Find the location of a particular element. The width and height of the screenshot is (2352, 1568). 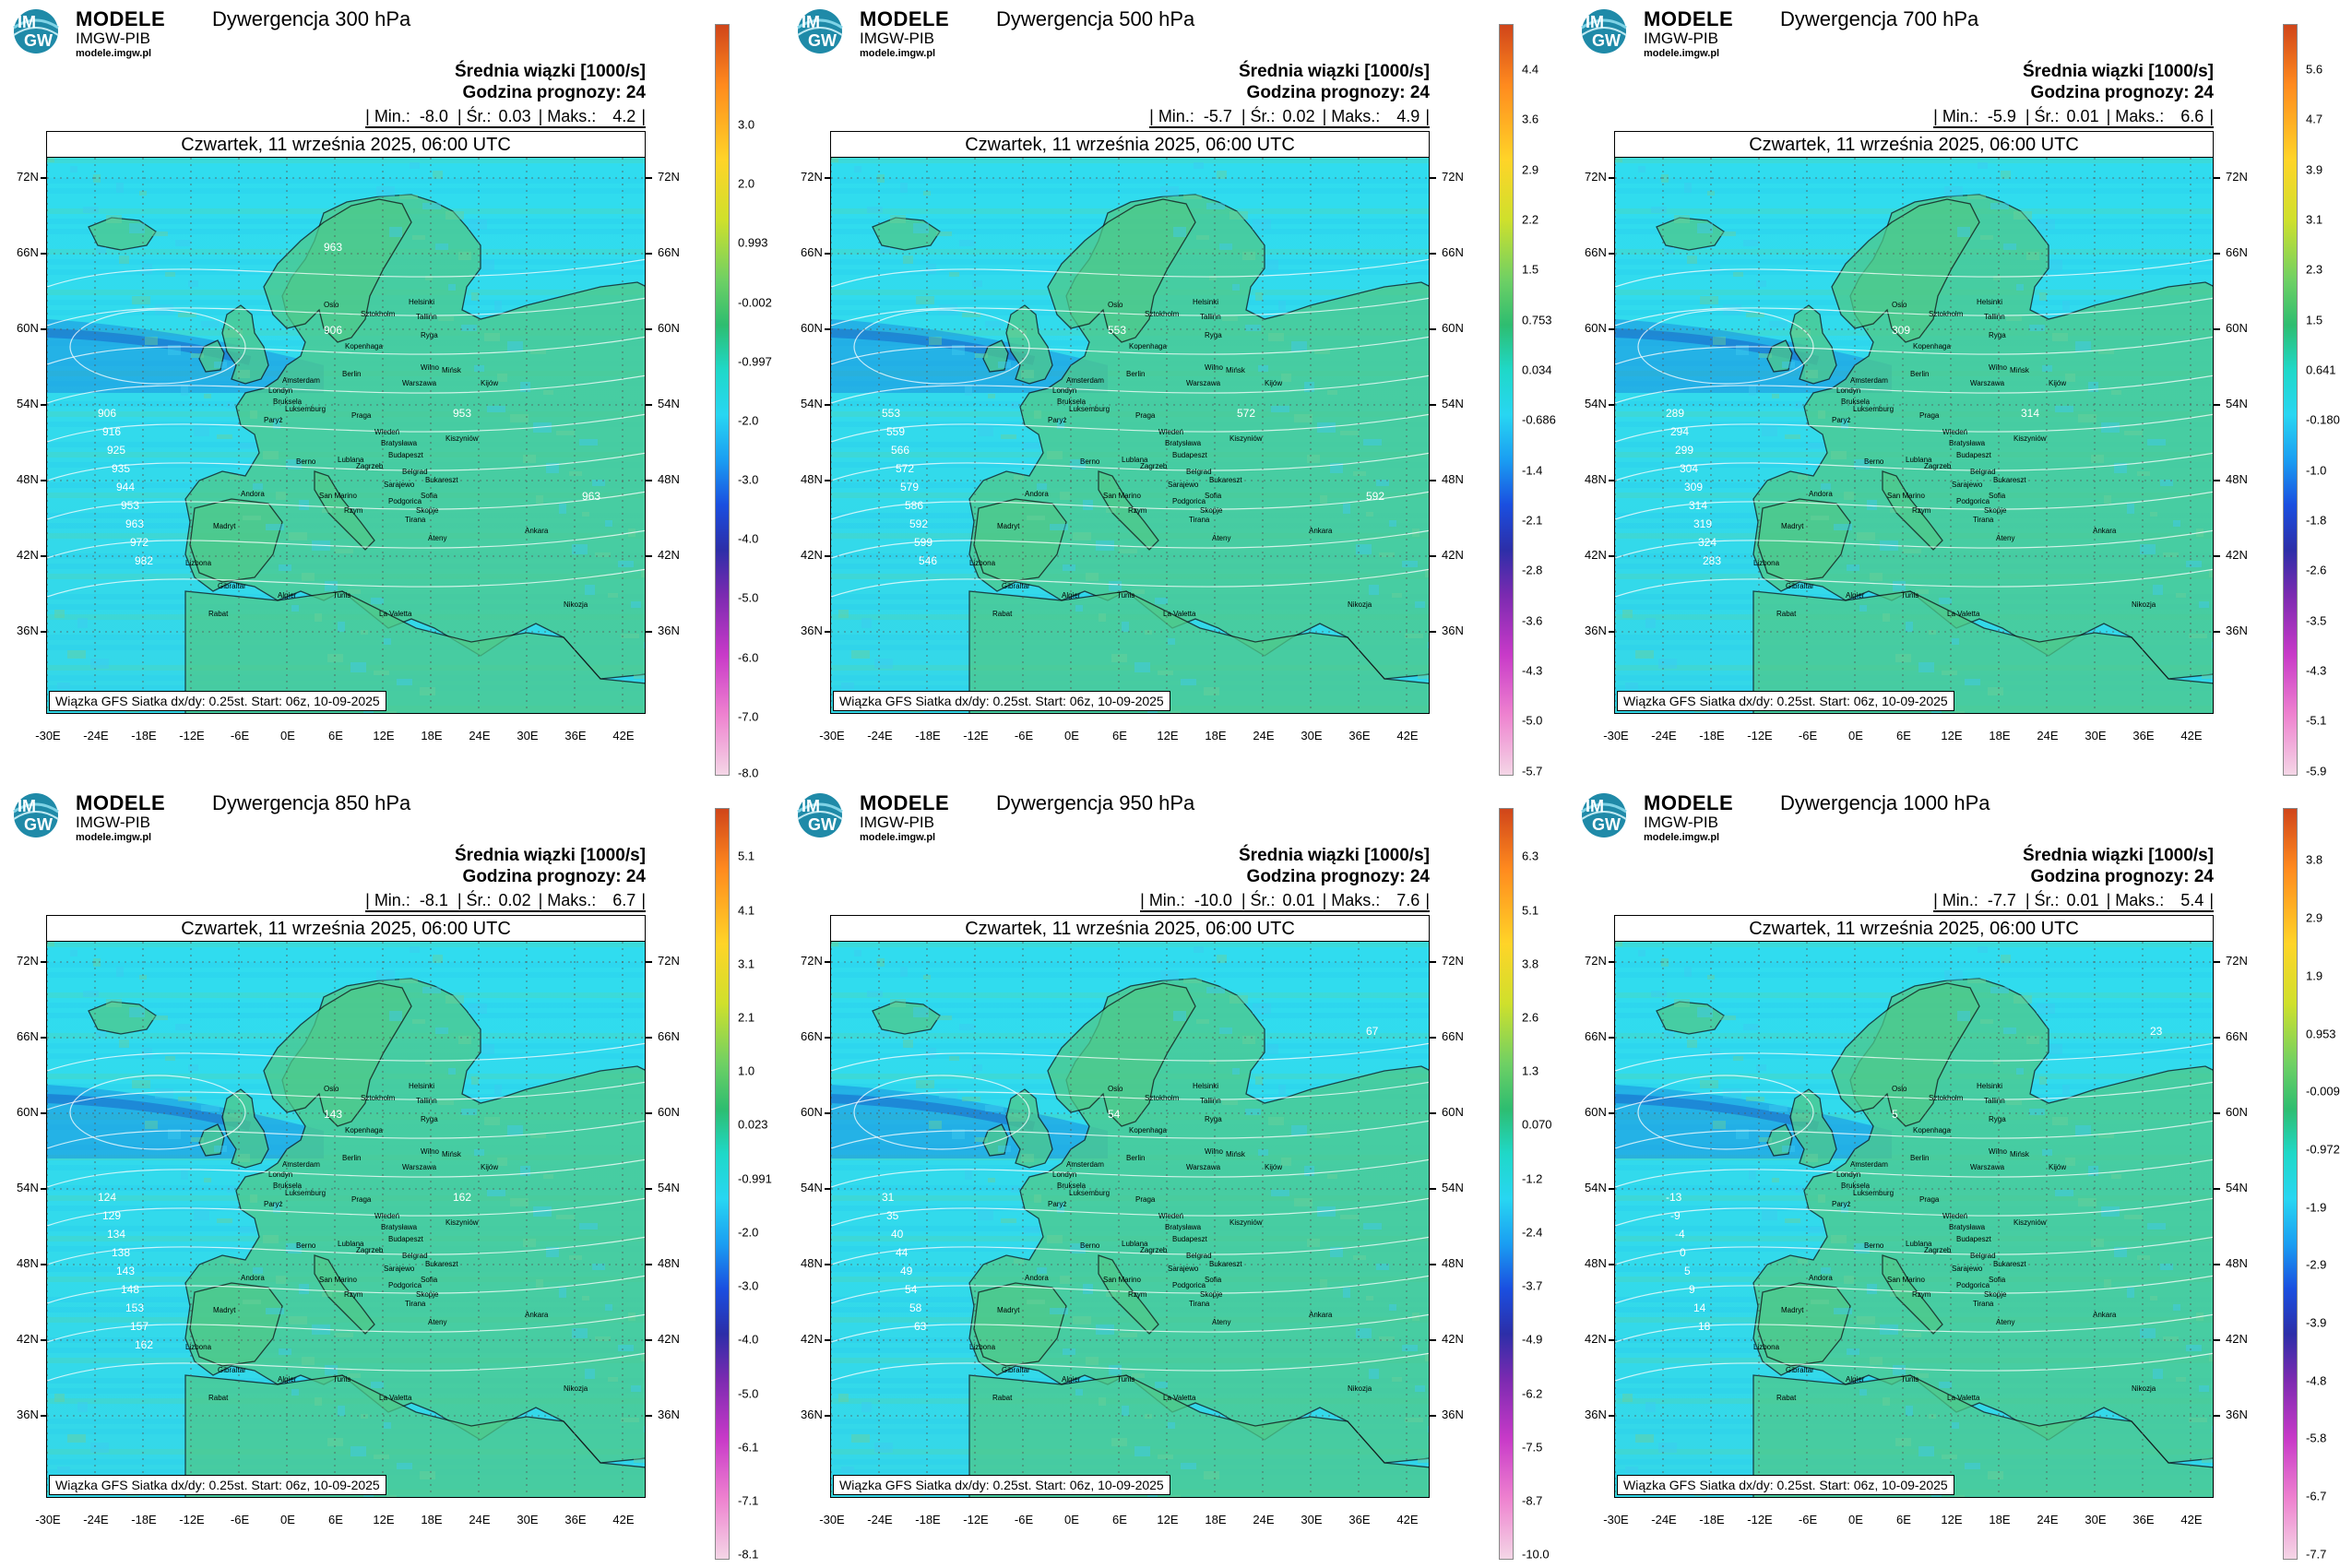

contour-label: 31 is located at coordinates (888, 1197).